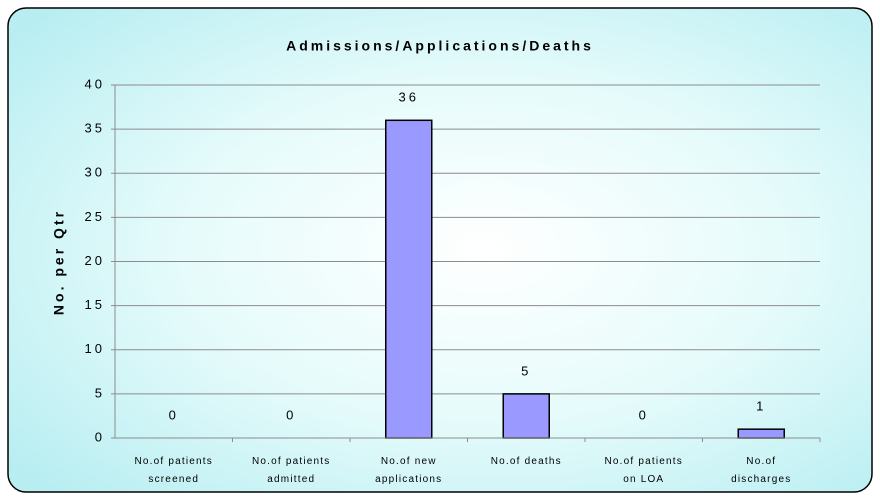 This screenshot has height=498, width=880. I want to click on x-tick-label: No.of patients screened, so click(173, 470).